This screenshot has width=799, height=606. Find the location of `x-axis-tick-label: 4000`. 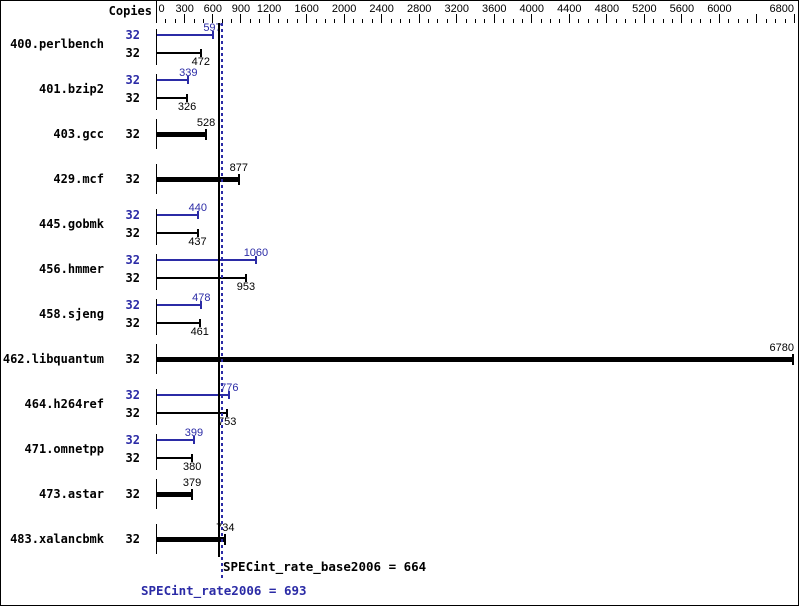

x-axis-tick-label: 4000 is located at coordinates (532, 9).